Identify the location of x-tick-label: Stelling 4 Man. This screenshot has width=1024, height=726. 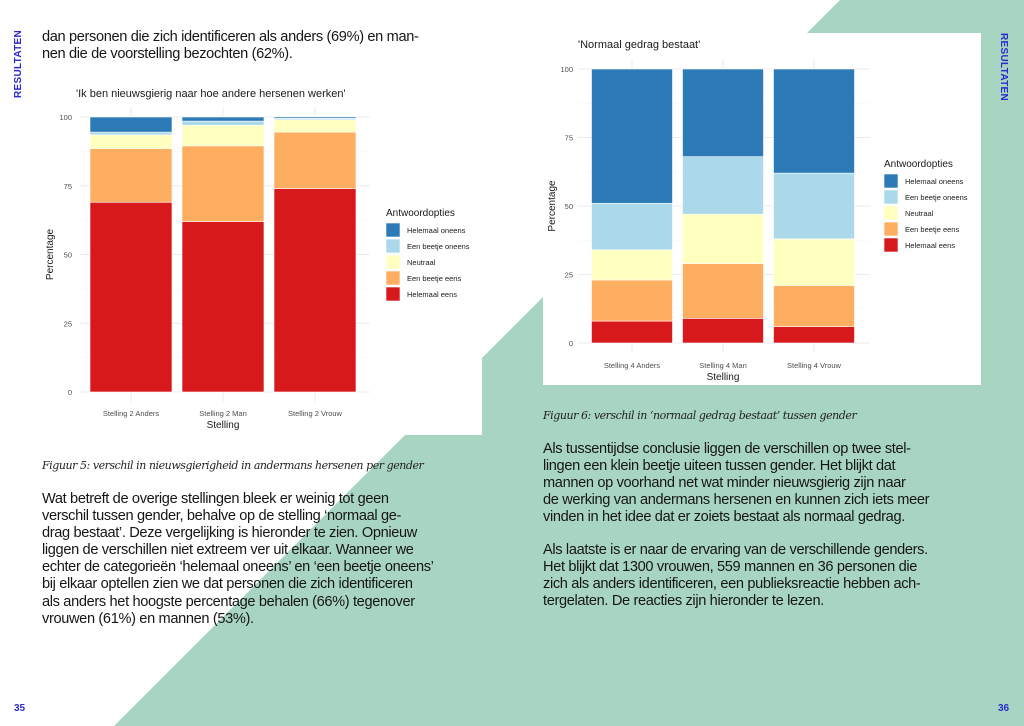
(723, 365).